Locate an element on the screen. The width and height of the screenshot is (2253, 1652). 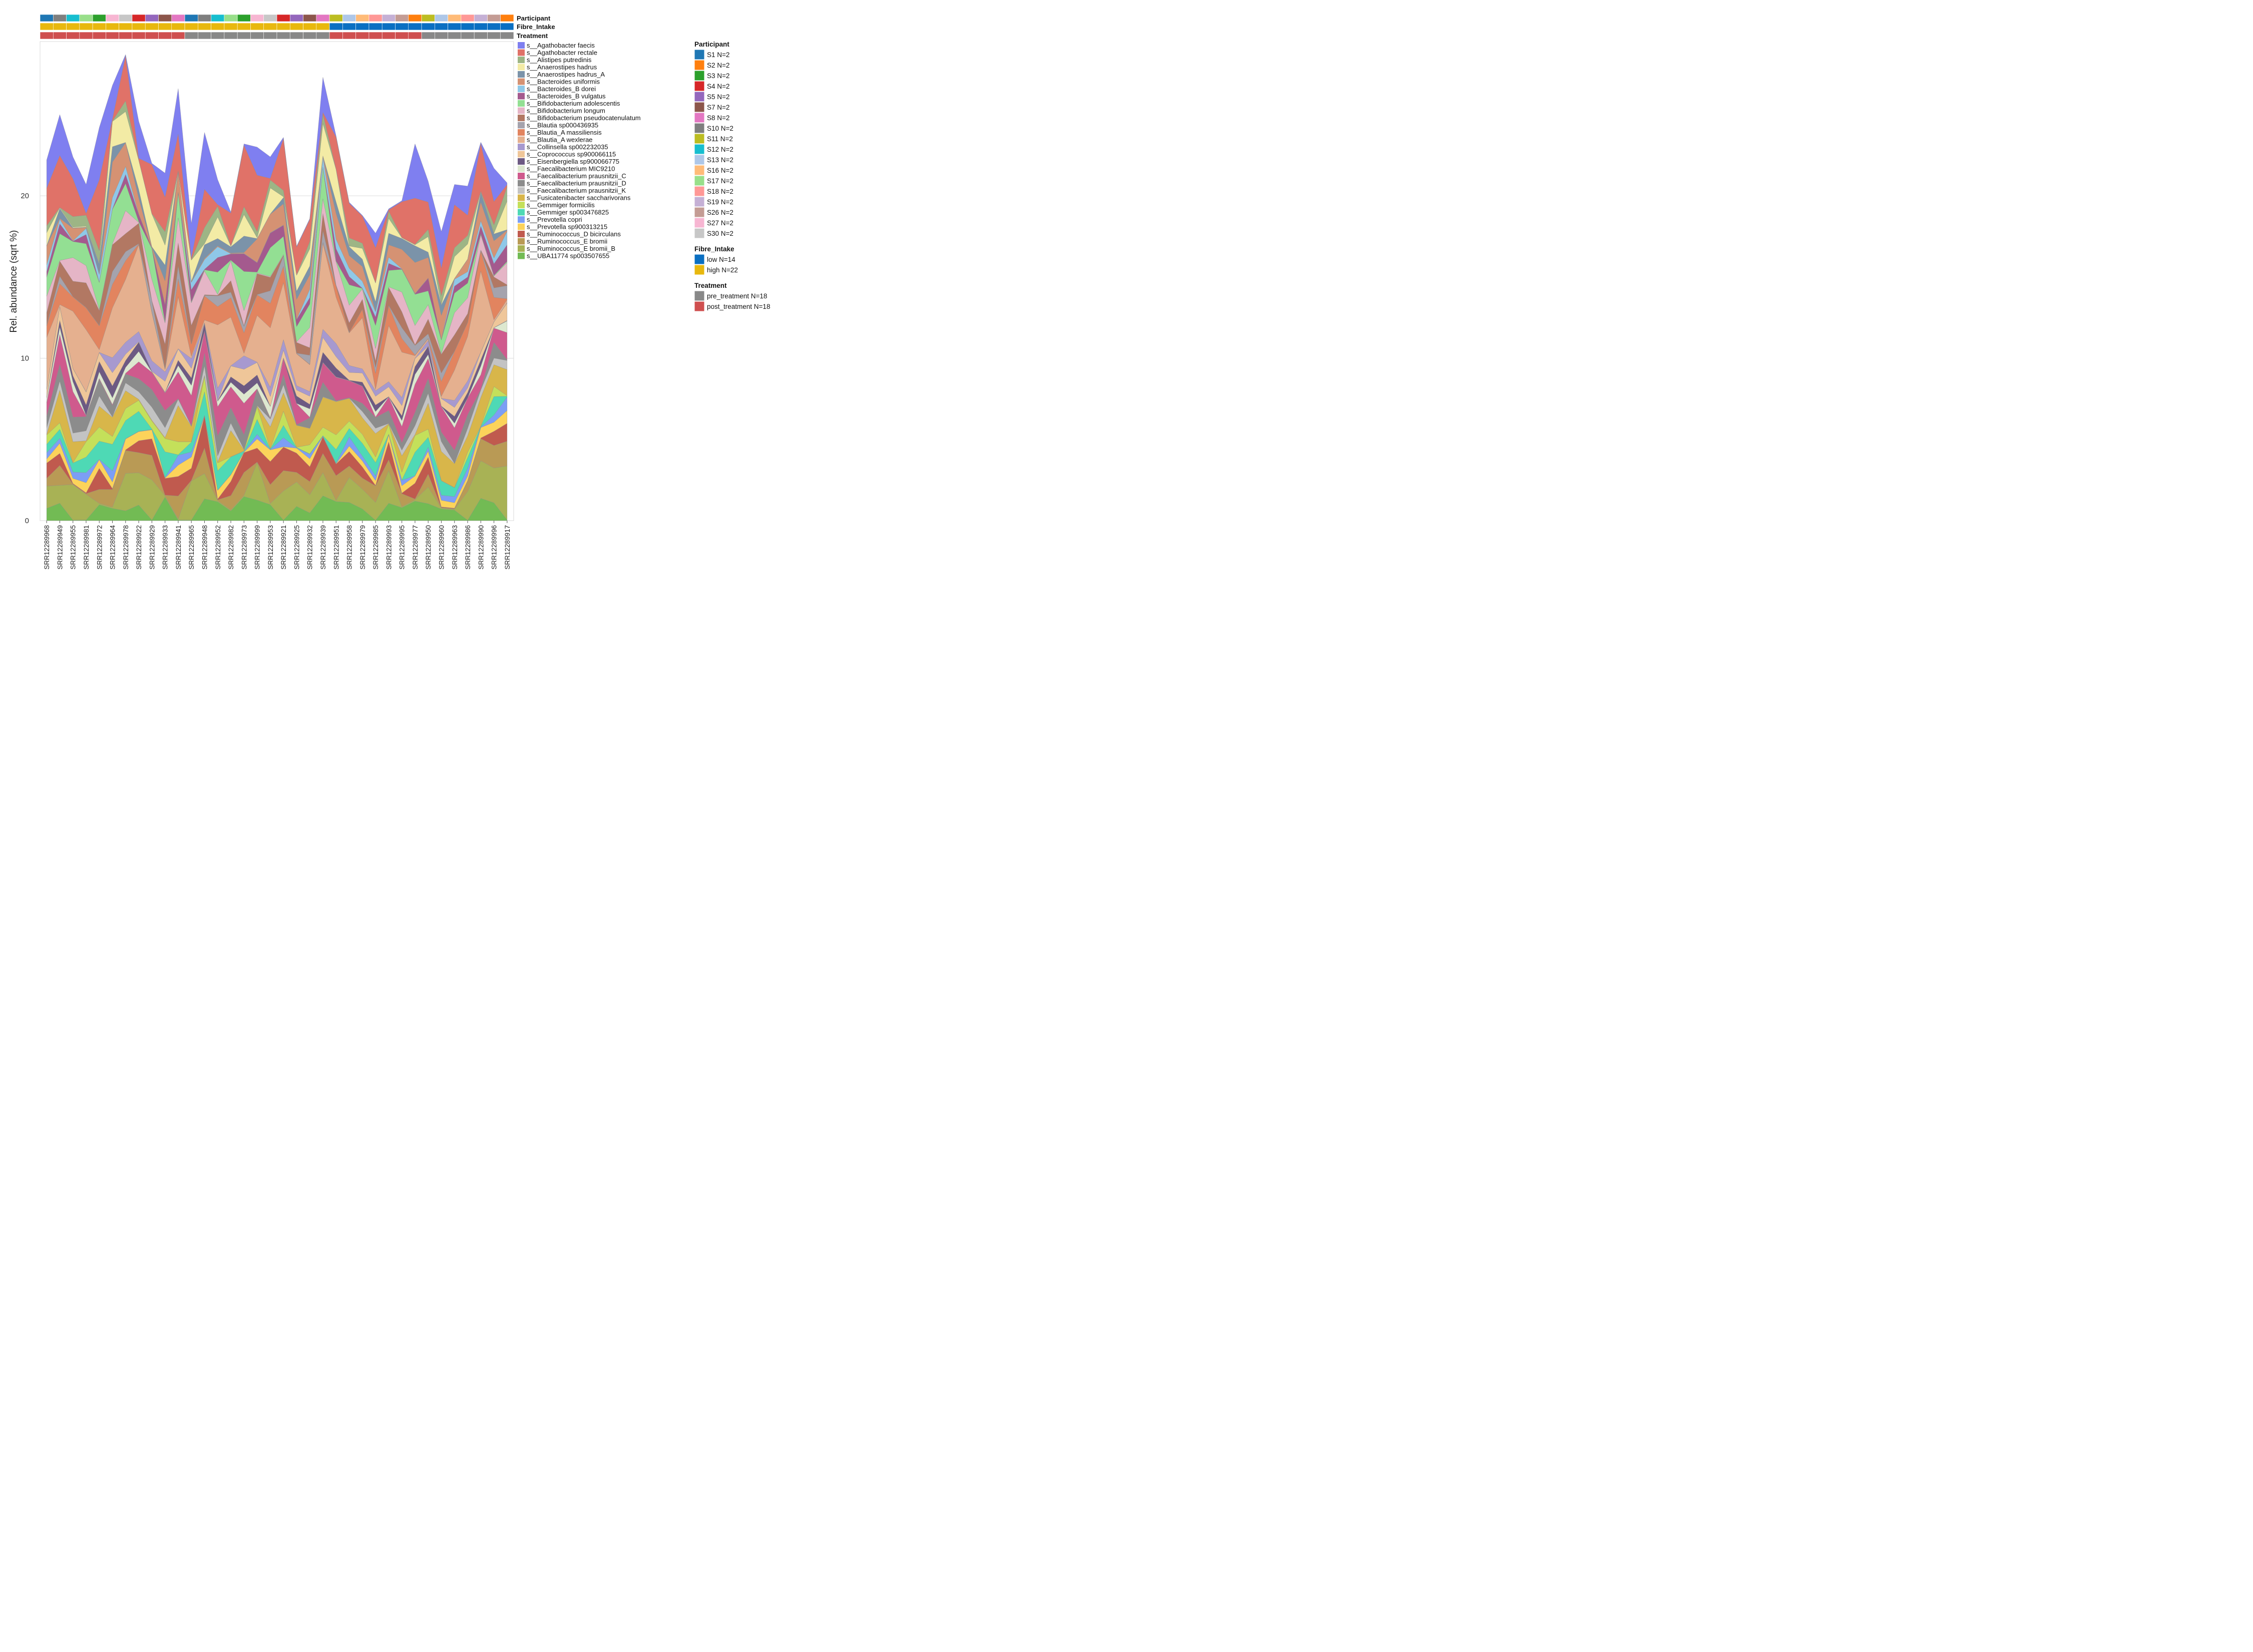
legend-label: S17 N=2 is located at coordinates (720, 181).